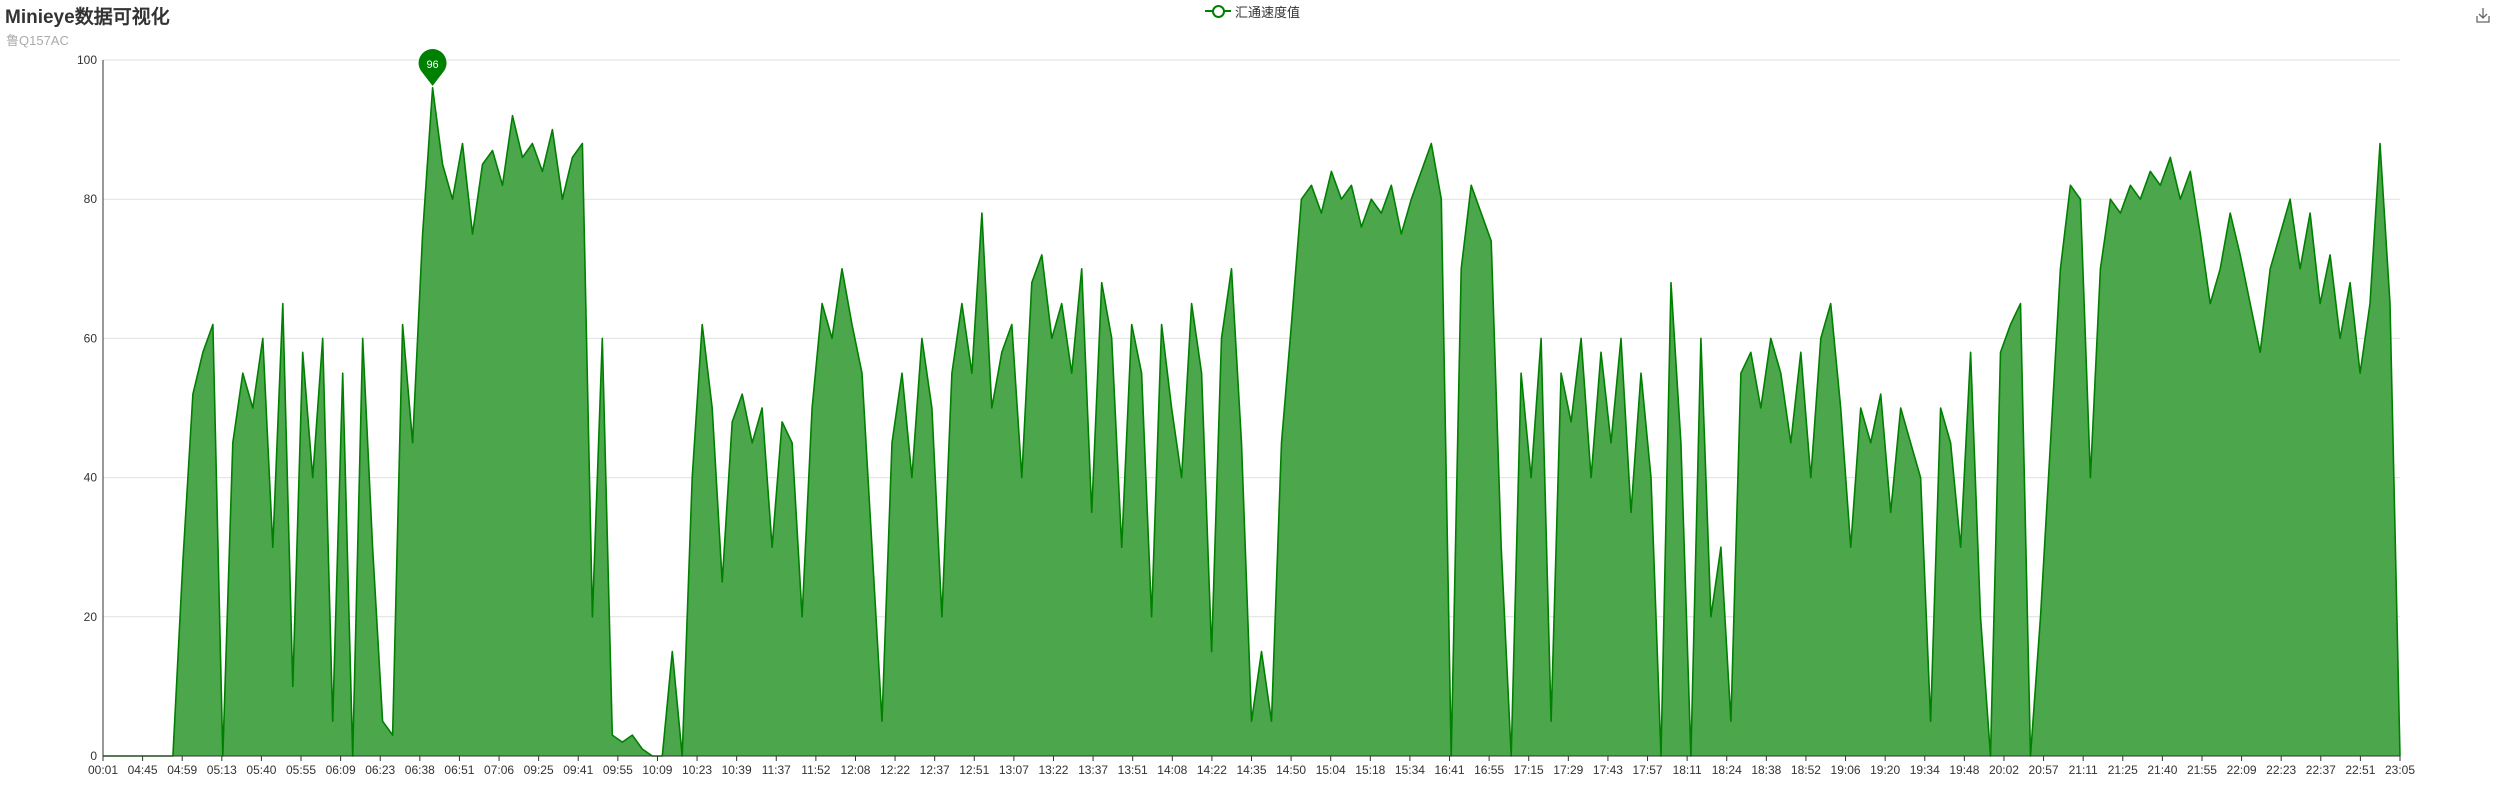 The width and height of the screenshot is (2500, 800). I want to click on x-tick-label: 11:52, so click(815, 770).